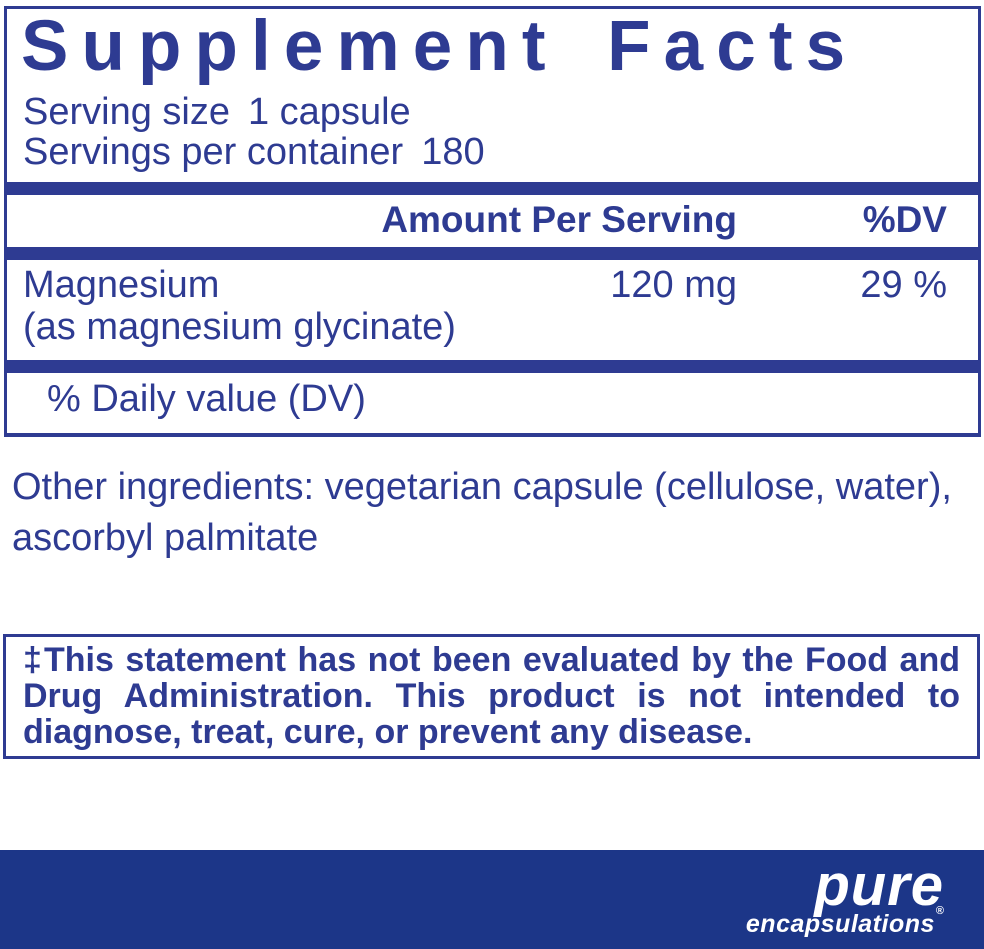 The width and height of the screenshot is (984, 949). What do you see at coordinates (329, 112) in the screenshot?
I see `serving-size-value: 1 capsule` at bounding box center [329, 112].